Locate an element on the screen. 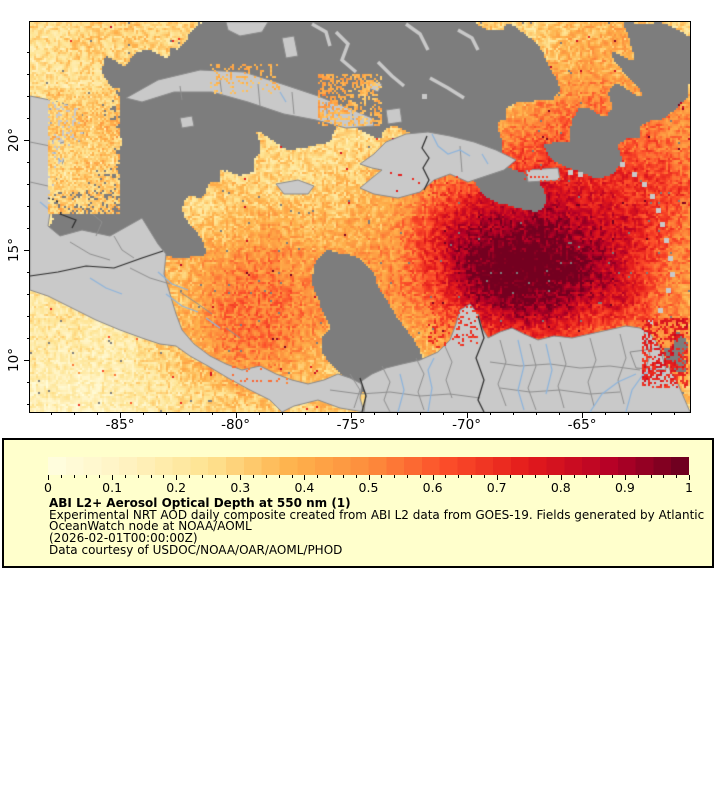 The image size is (720, 800). x-axis-tick-label: -75° is located at coordinates (351, 425).